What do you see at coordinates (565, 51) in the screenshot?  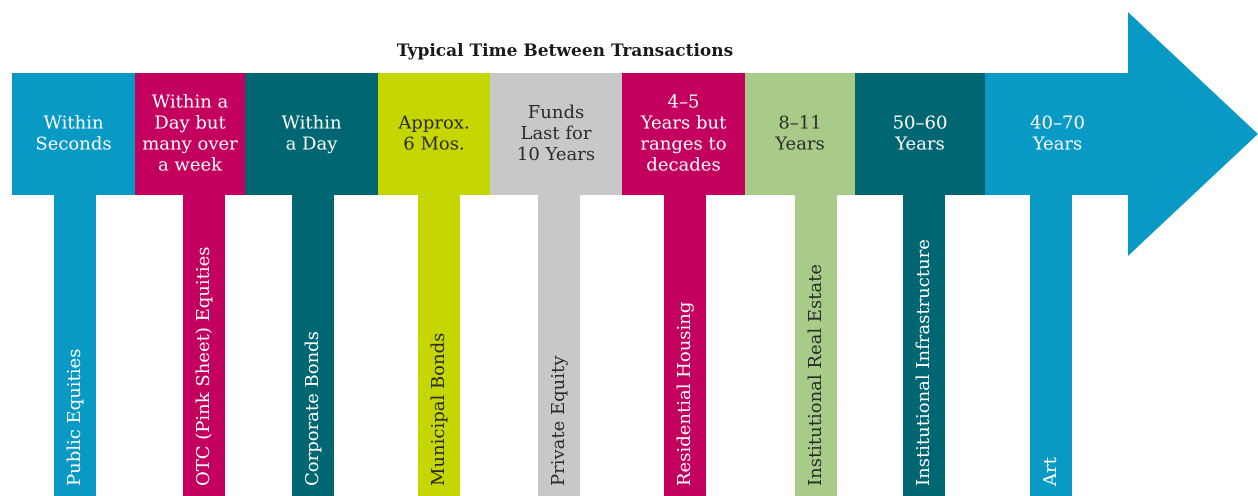 I see `title: Typical Time Between Transactions` at bounding box center [565, 51].